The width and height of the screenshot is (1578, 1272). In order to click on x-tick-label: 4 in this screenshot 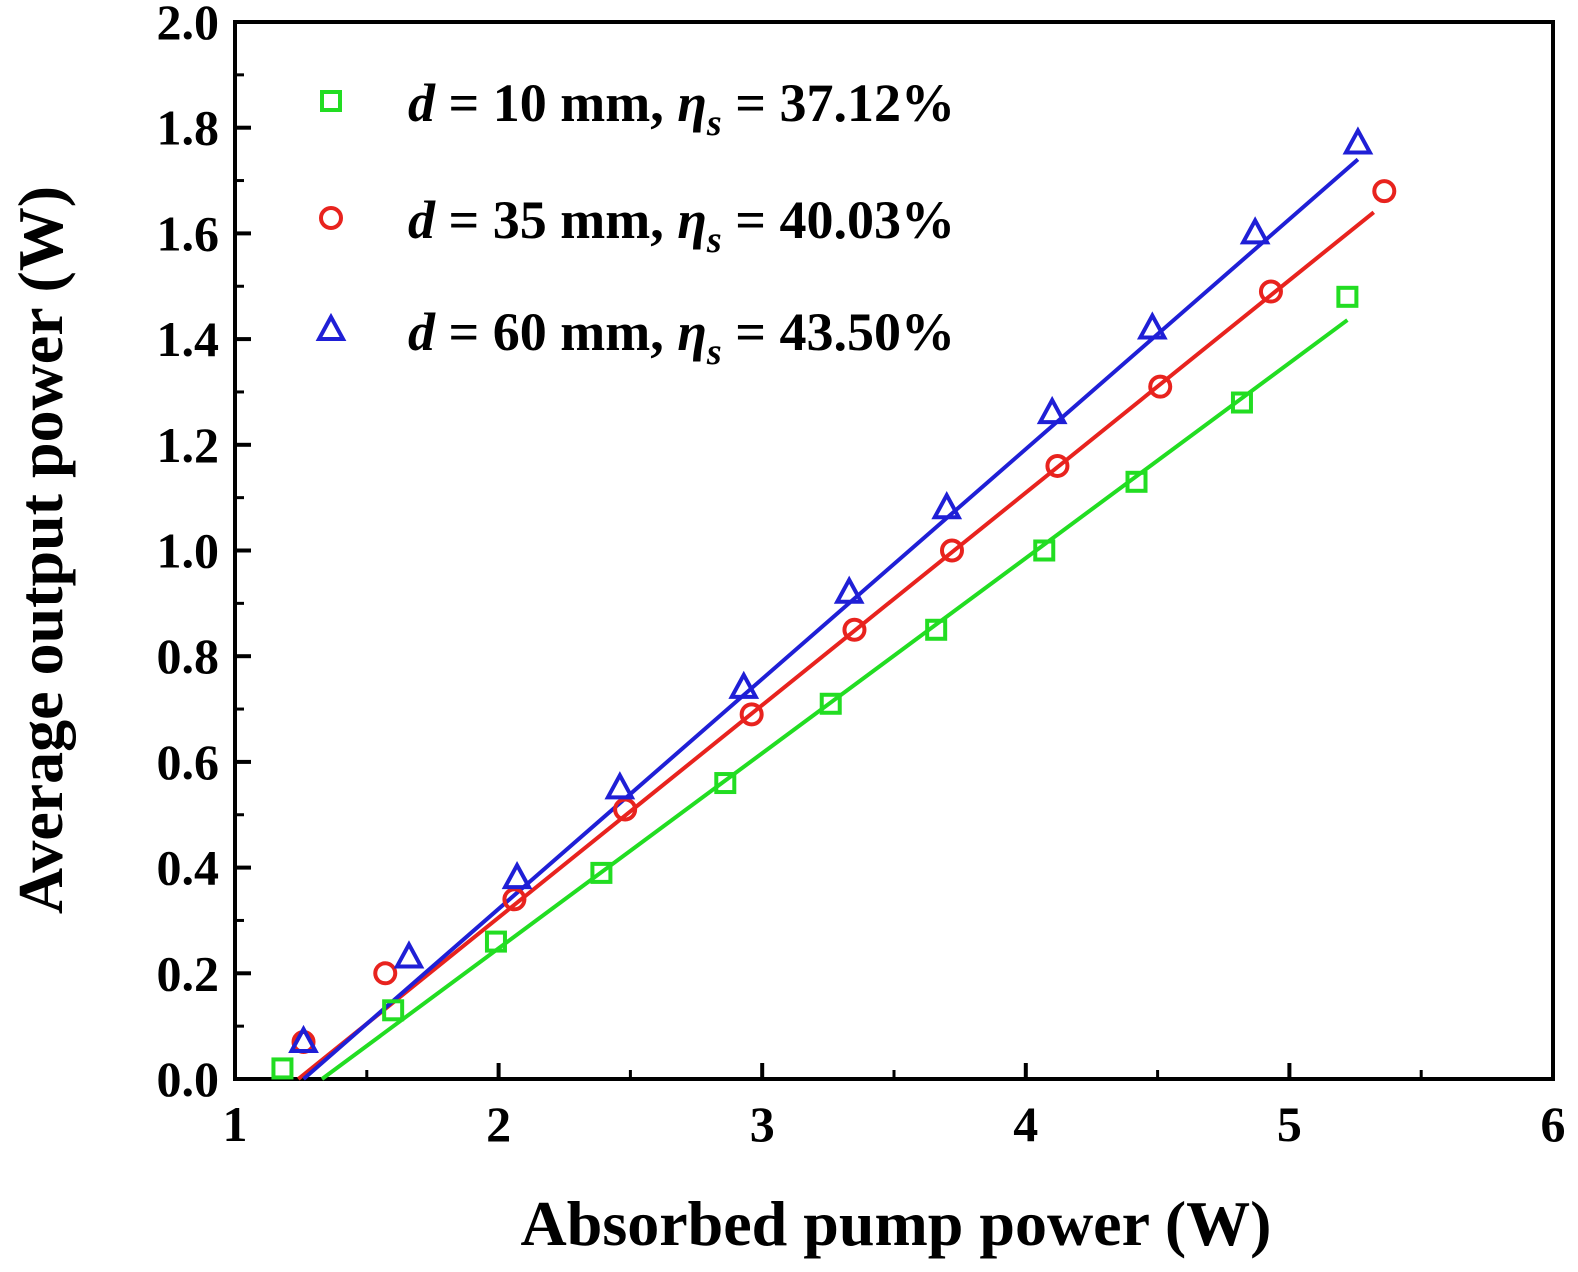, I will do `click(1025, 1124)`.